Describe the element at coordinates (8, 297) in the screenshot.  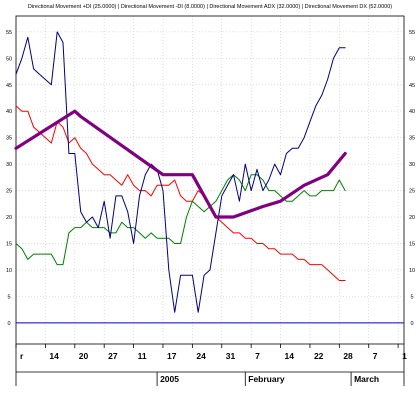
I see `y-tick-label-left: 5` at that location.